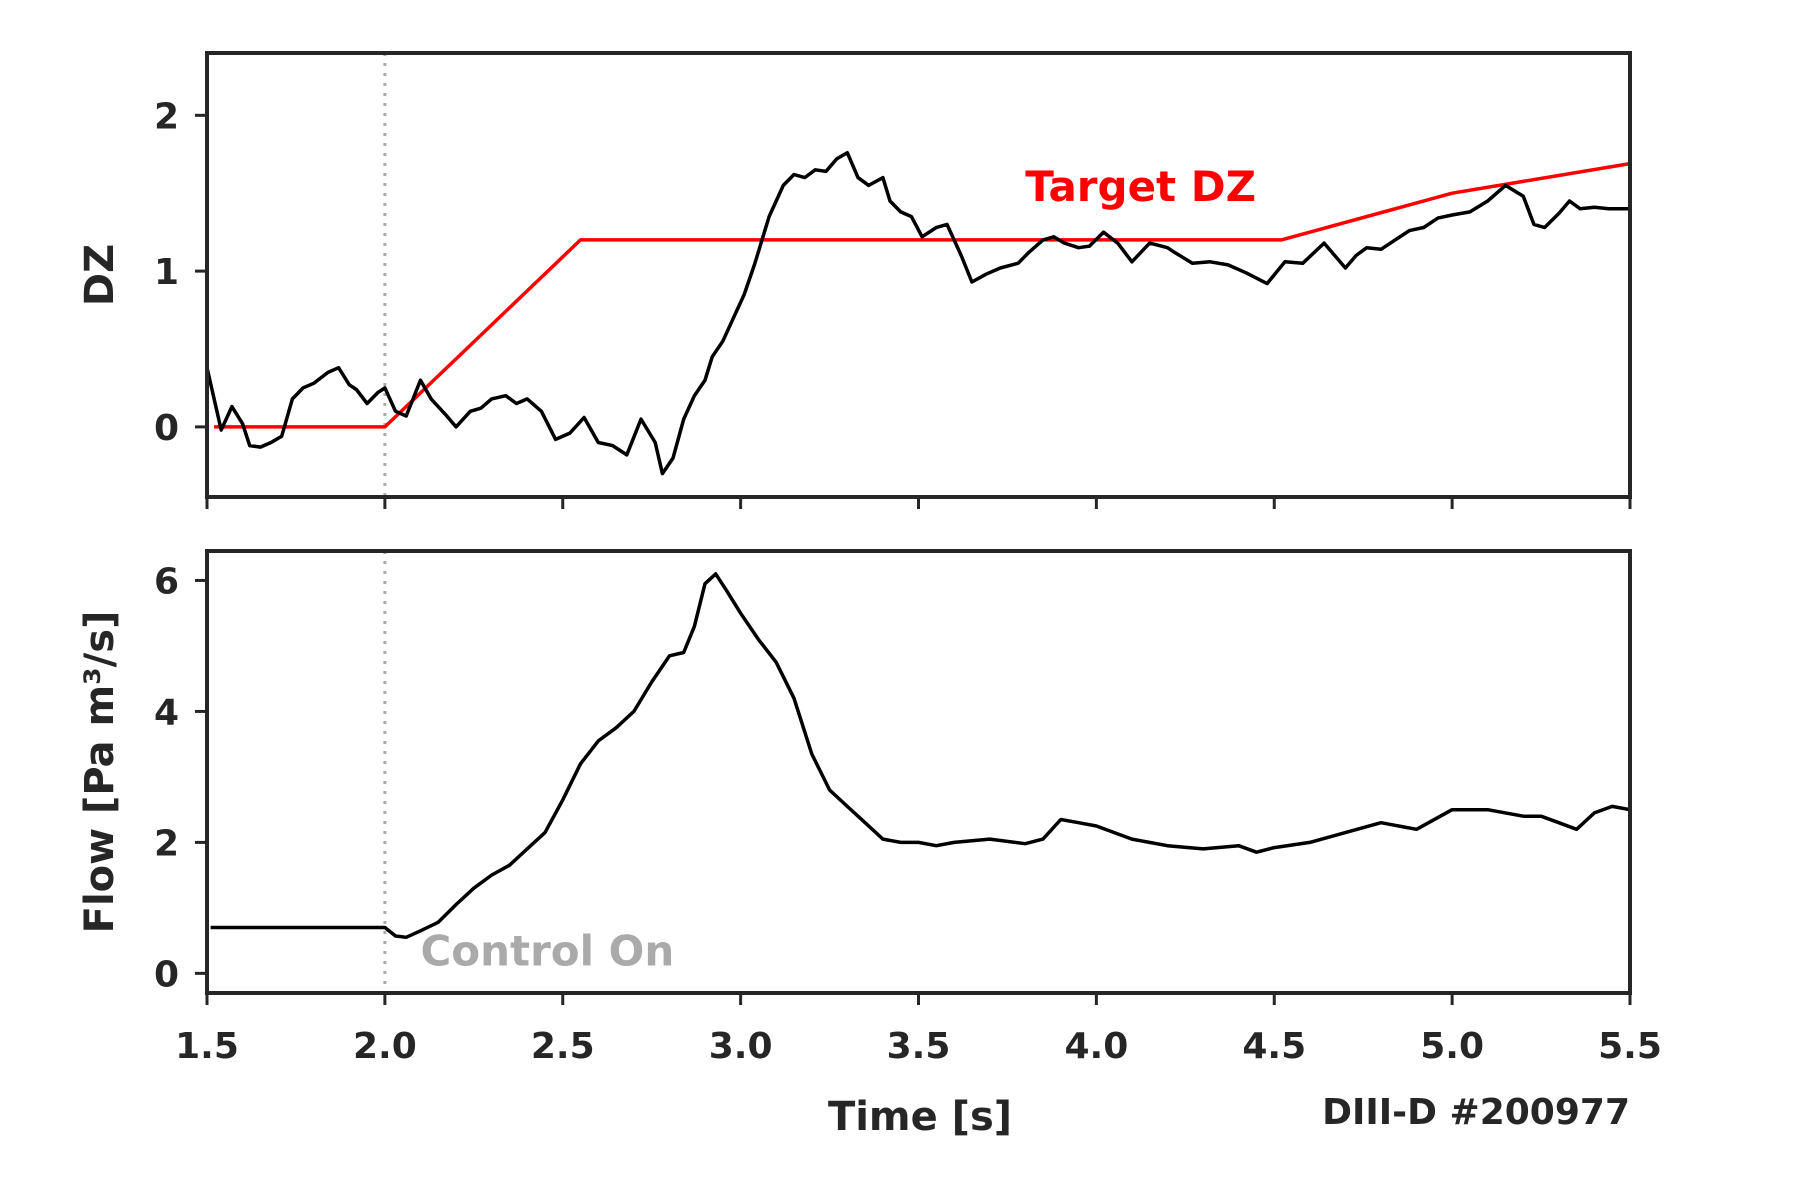 The height and width of the screenshot is (1200, 1800). Describe the element at coordinates (166, 581) in the screenshot. I see `flow-y-tick-label: 6` at that location.